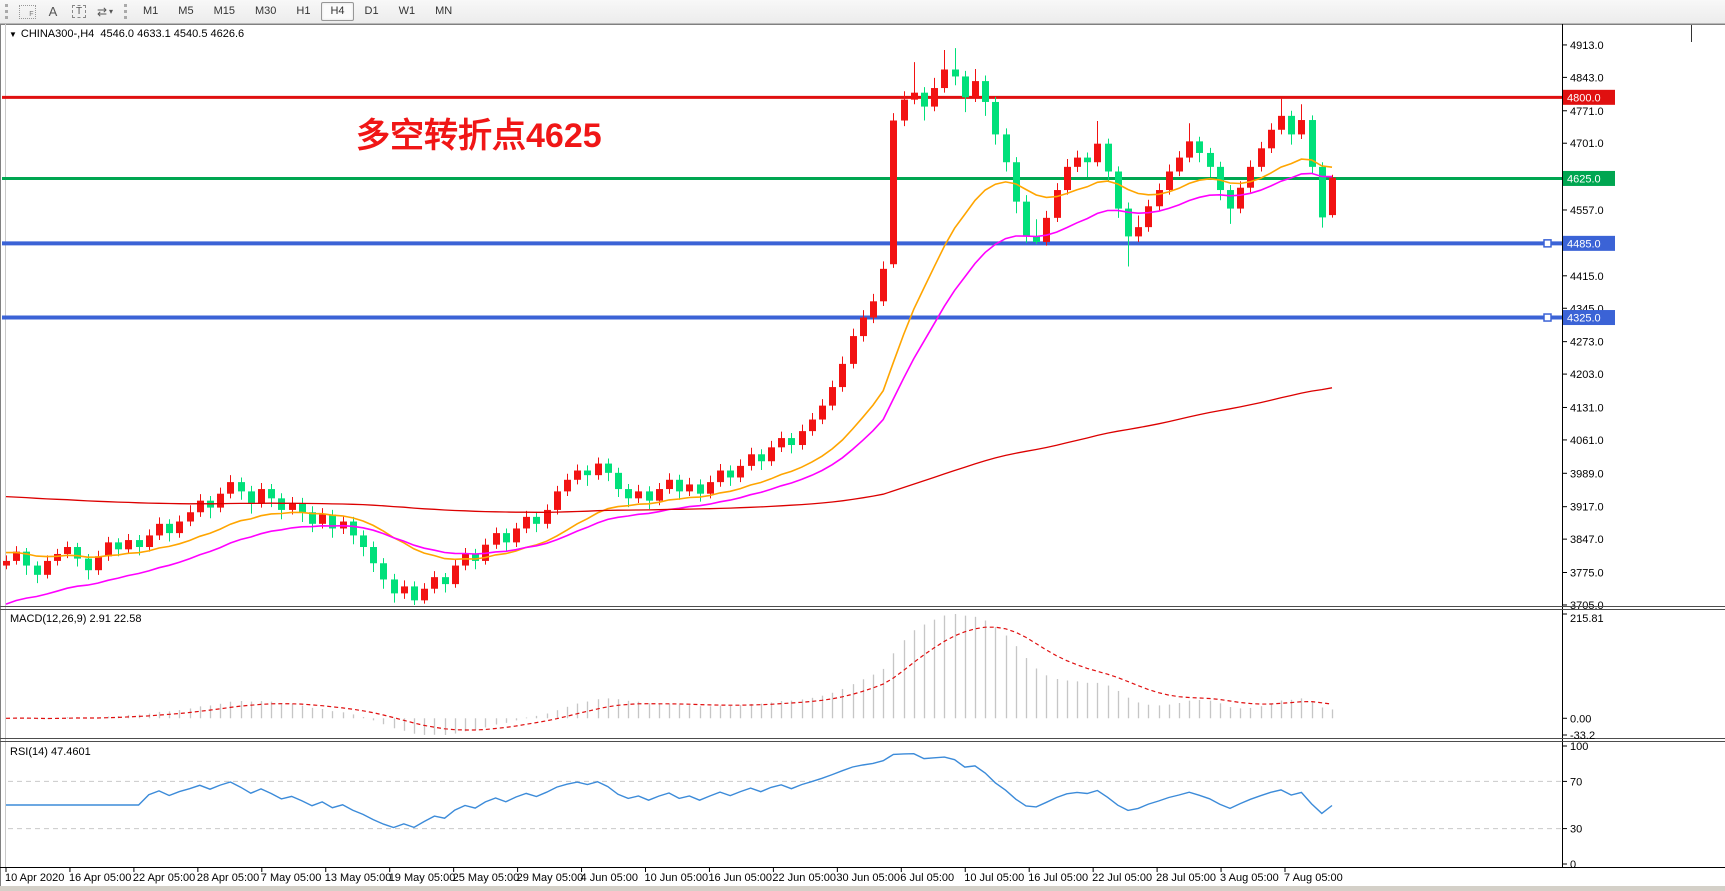  Describe the element at coordinates (358, 878) in the screenshot. I see `date-label: 13 May 05:00` at that location.